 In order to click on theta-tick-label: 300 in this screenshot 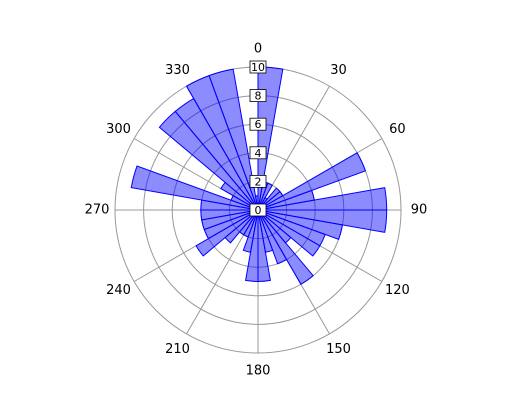, I will do `click(118, 129)`.